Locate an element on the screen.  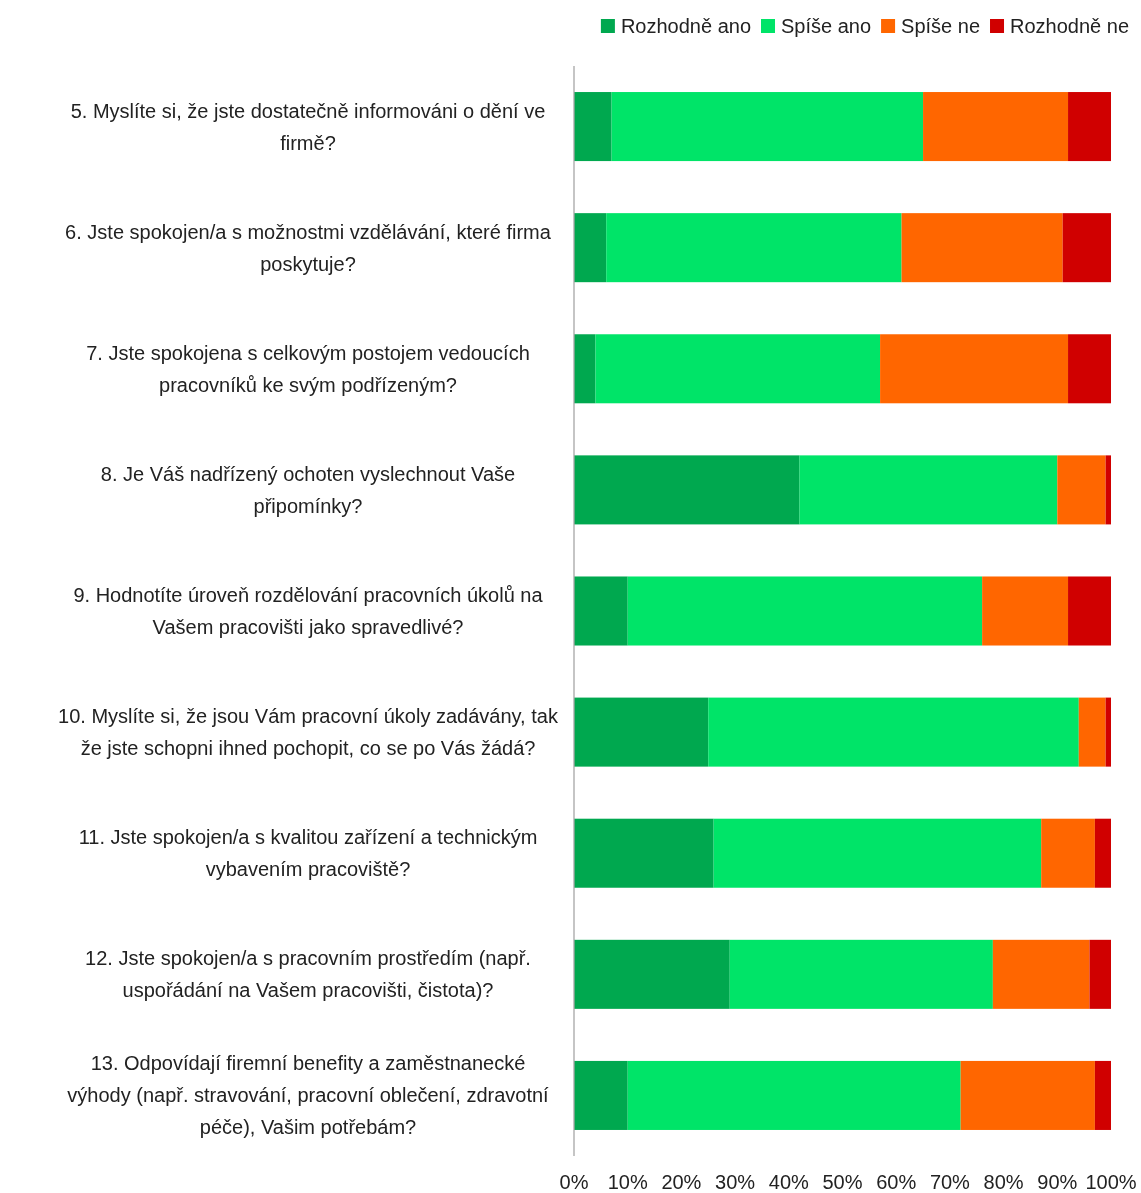
y-tick-label: 13. Odpovídají firemní benefity a zaměstnanecké výhody (např. stravování, pracovní oblečení, zdravotní péče), Vašim potřebám? is located at coordinates (308, 1095).